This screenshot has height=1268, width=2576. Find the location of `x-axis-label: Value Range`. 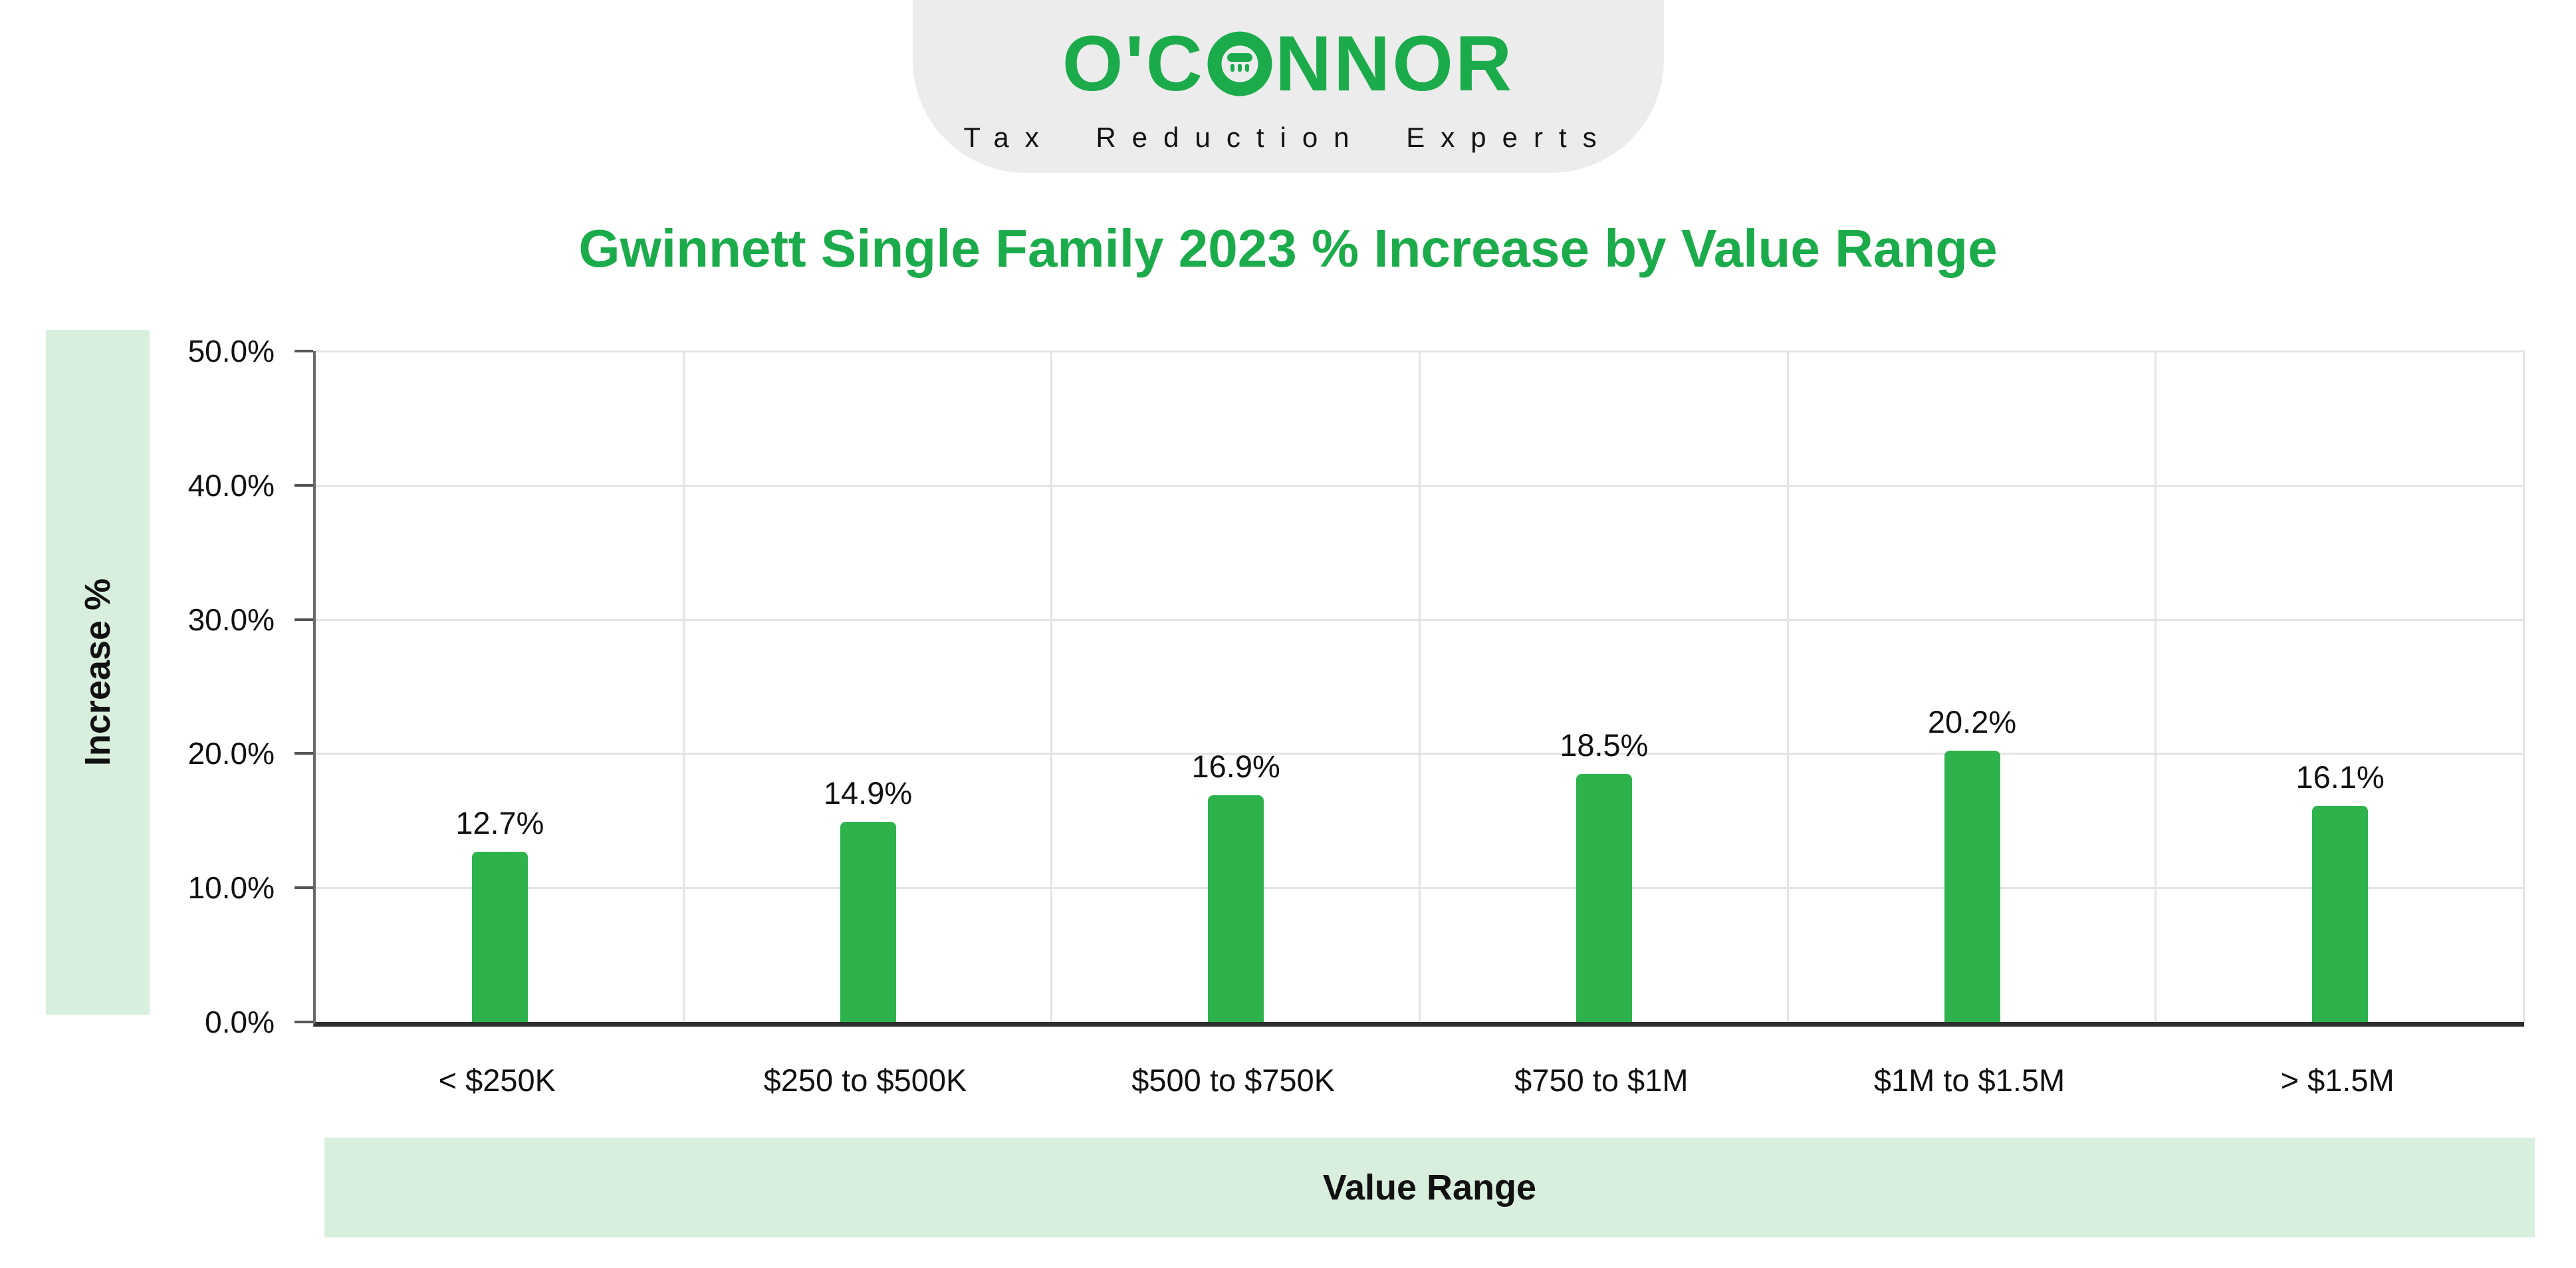

x-axis-label: Value Range is located at coordinates (1429, 1187).